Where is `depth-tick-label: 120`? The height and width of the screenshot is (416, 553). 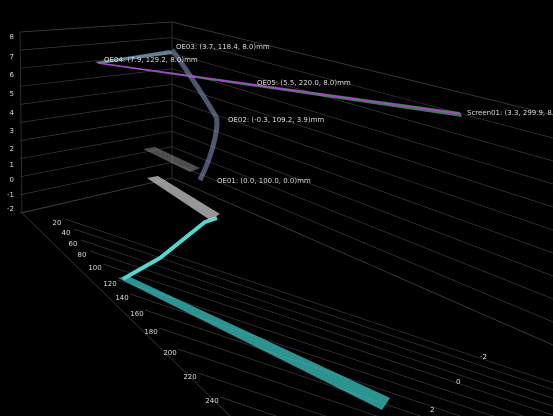 depth-tick-label: 120 is located at coordinates (109, 284).